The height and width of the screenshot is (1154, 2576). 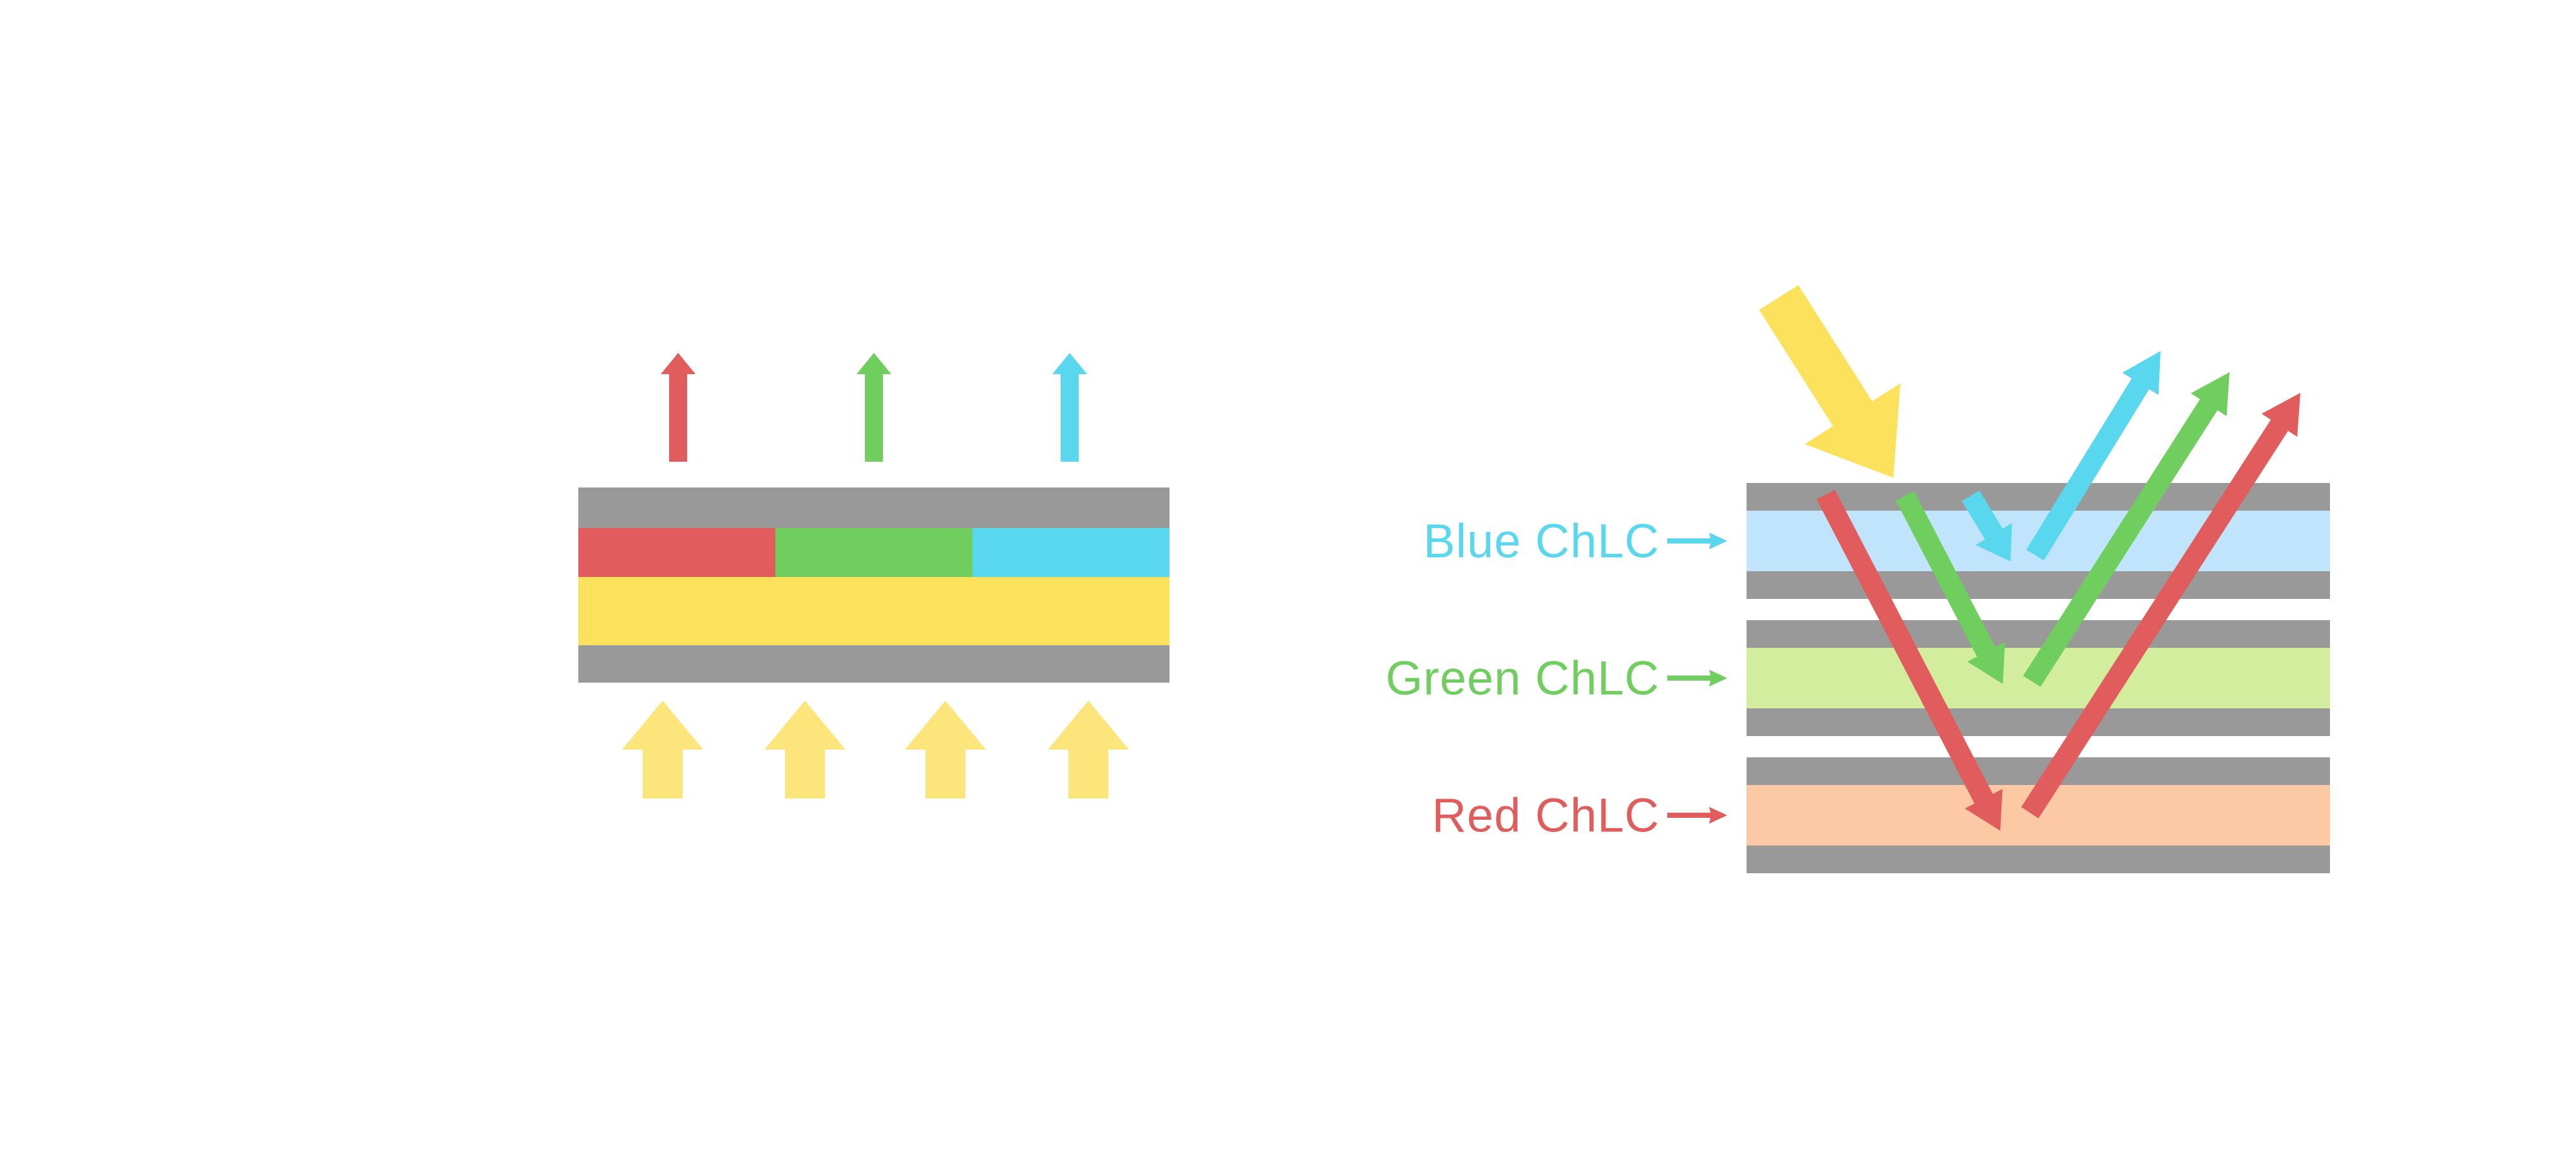 I want to click on red-light-down-arrow-icon, so click(x=1909, y=660).